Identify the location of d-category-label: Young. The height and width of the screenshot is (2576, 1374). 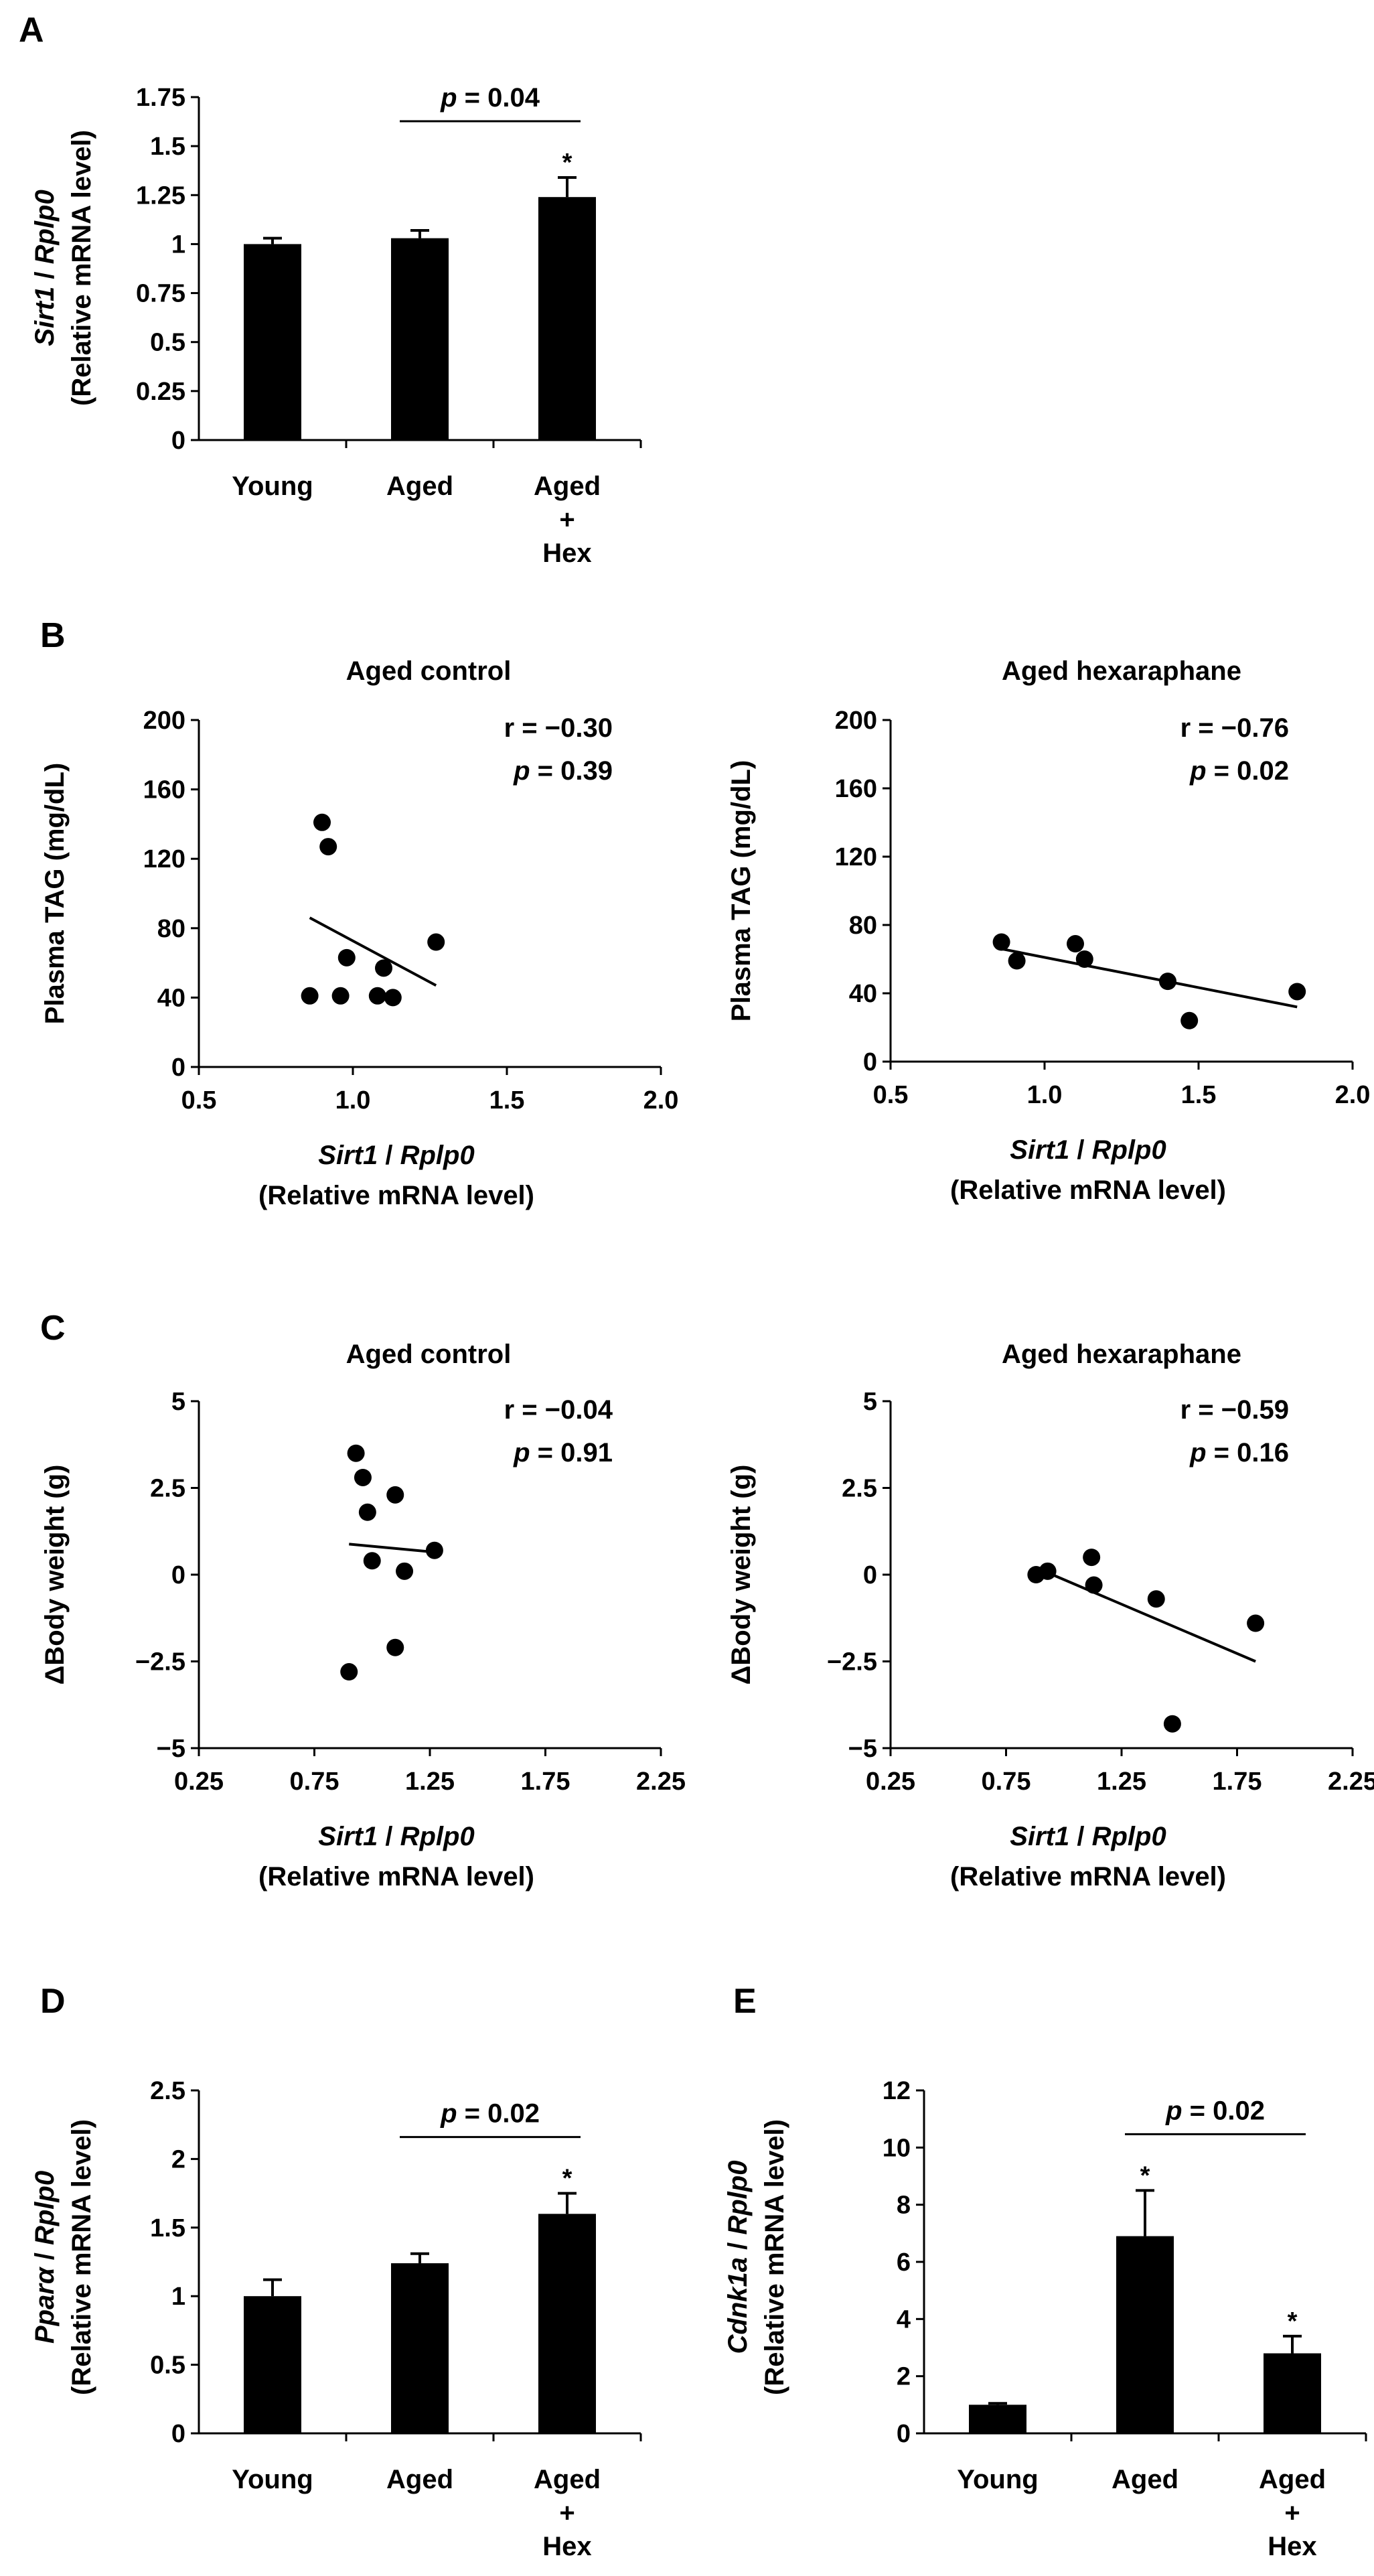
(272, 2479).